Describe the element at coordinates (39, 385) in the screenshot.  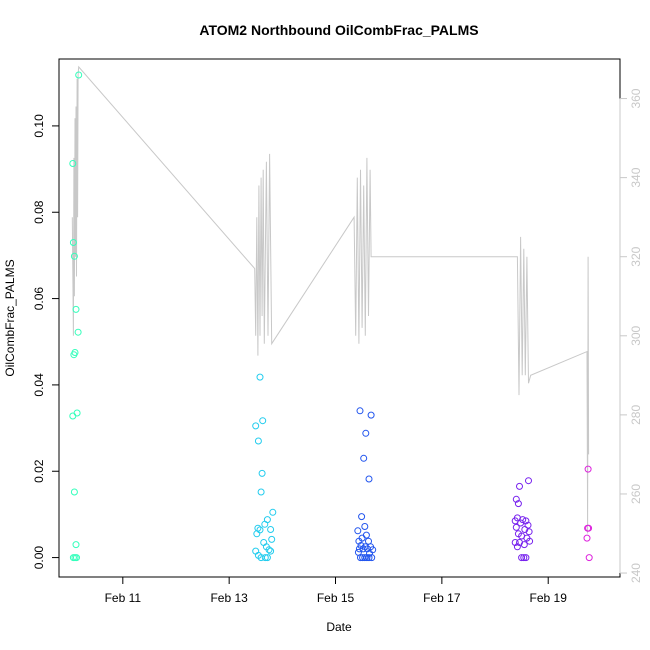
I see `y-tick-label: 0.04` at that location.